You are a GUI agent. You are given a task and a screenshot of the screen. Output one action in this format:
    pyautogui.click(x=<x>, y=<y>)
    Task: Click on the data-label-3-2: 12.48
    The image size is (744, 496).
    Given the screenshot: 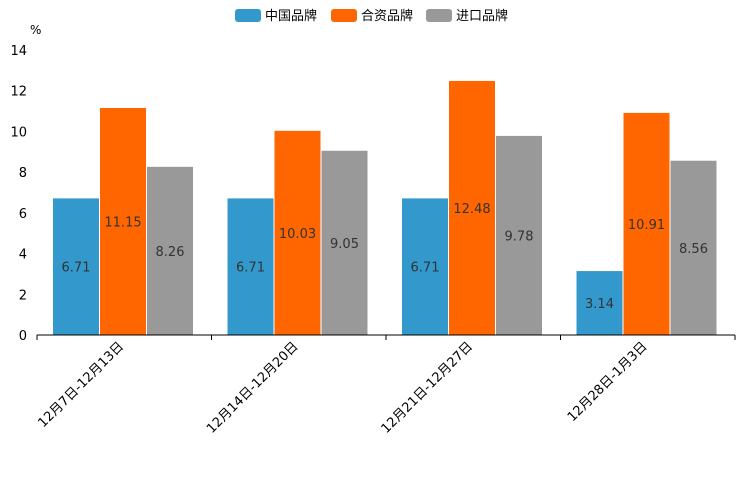 What is the action you would take?
    pyautogui.click(x=471, y=209)
    